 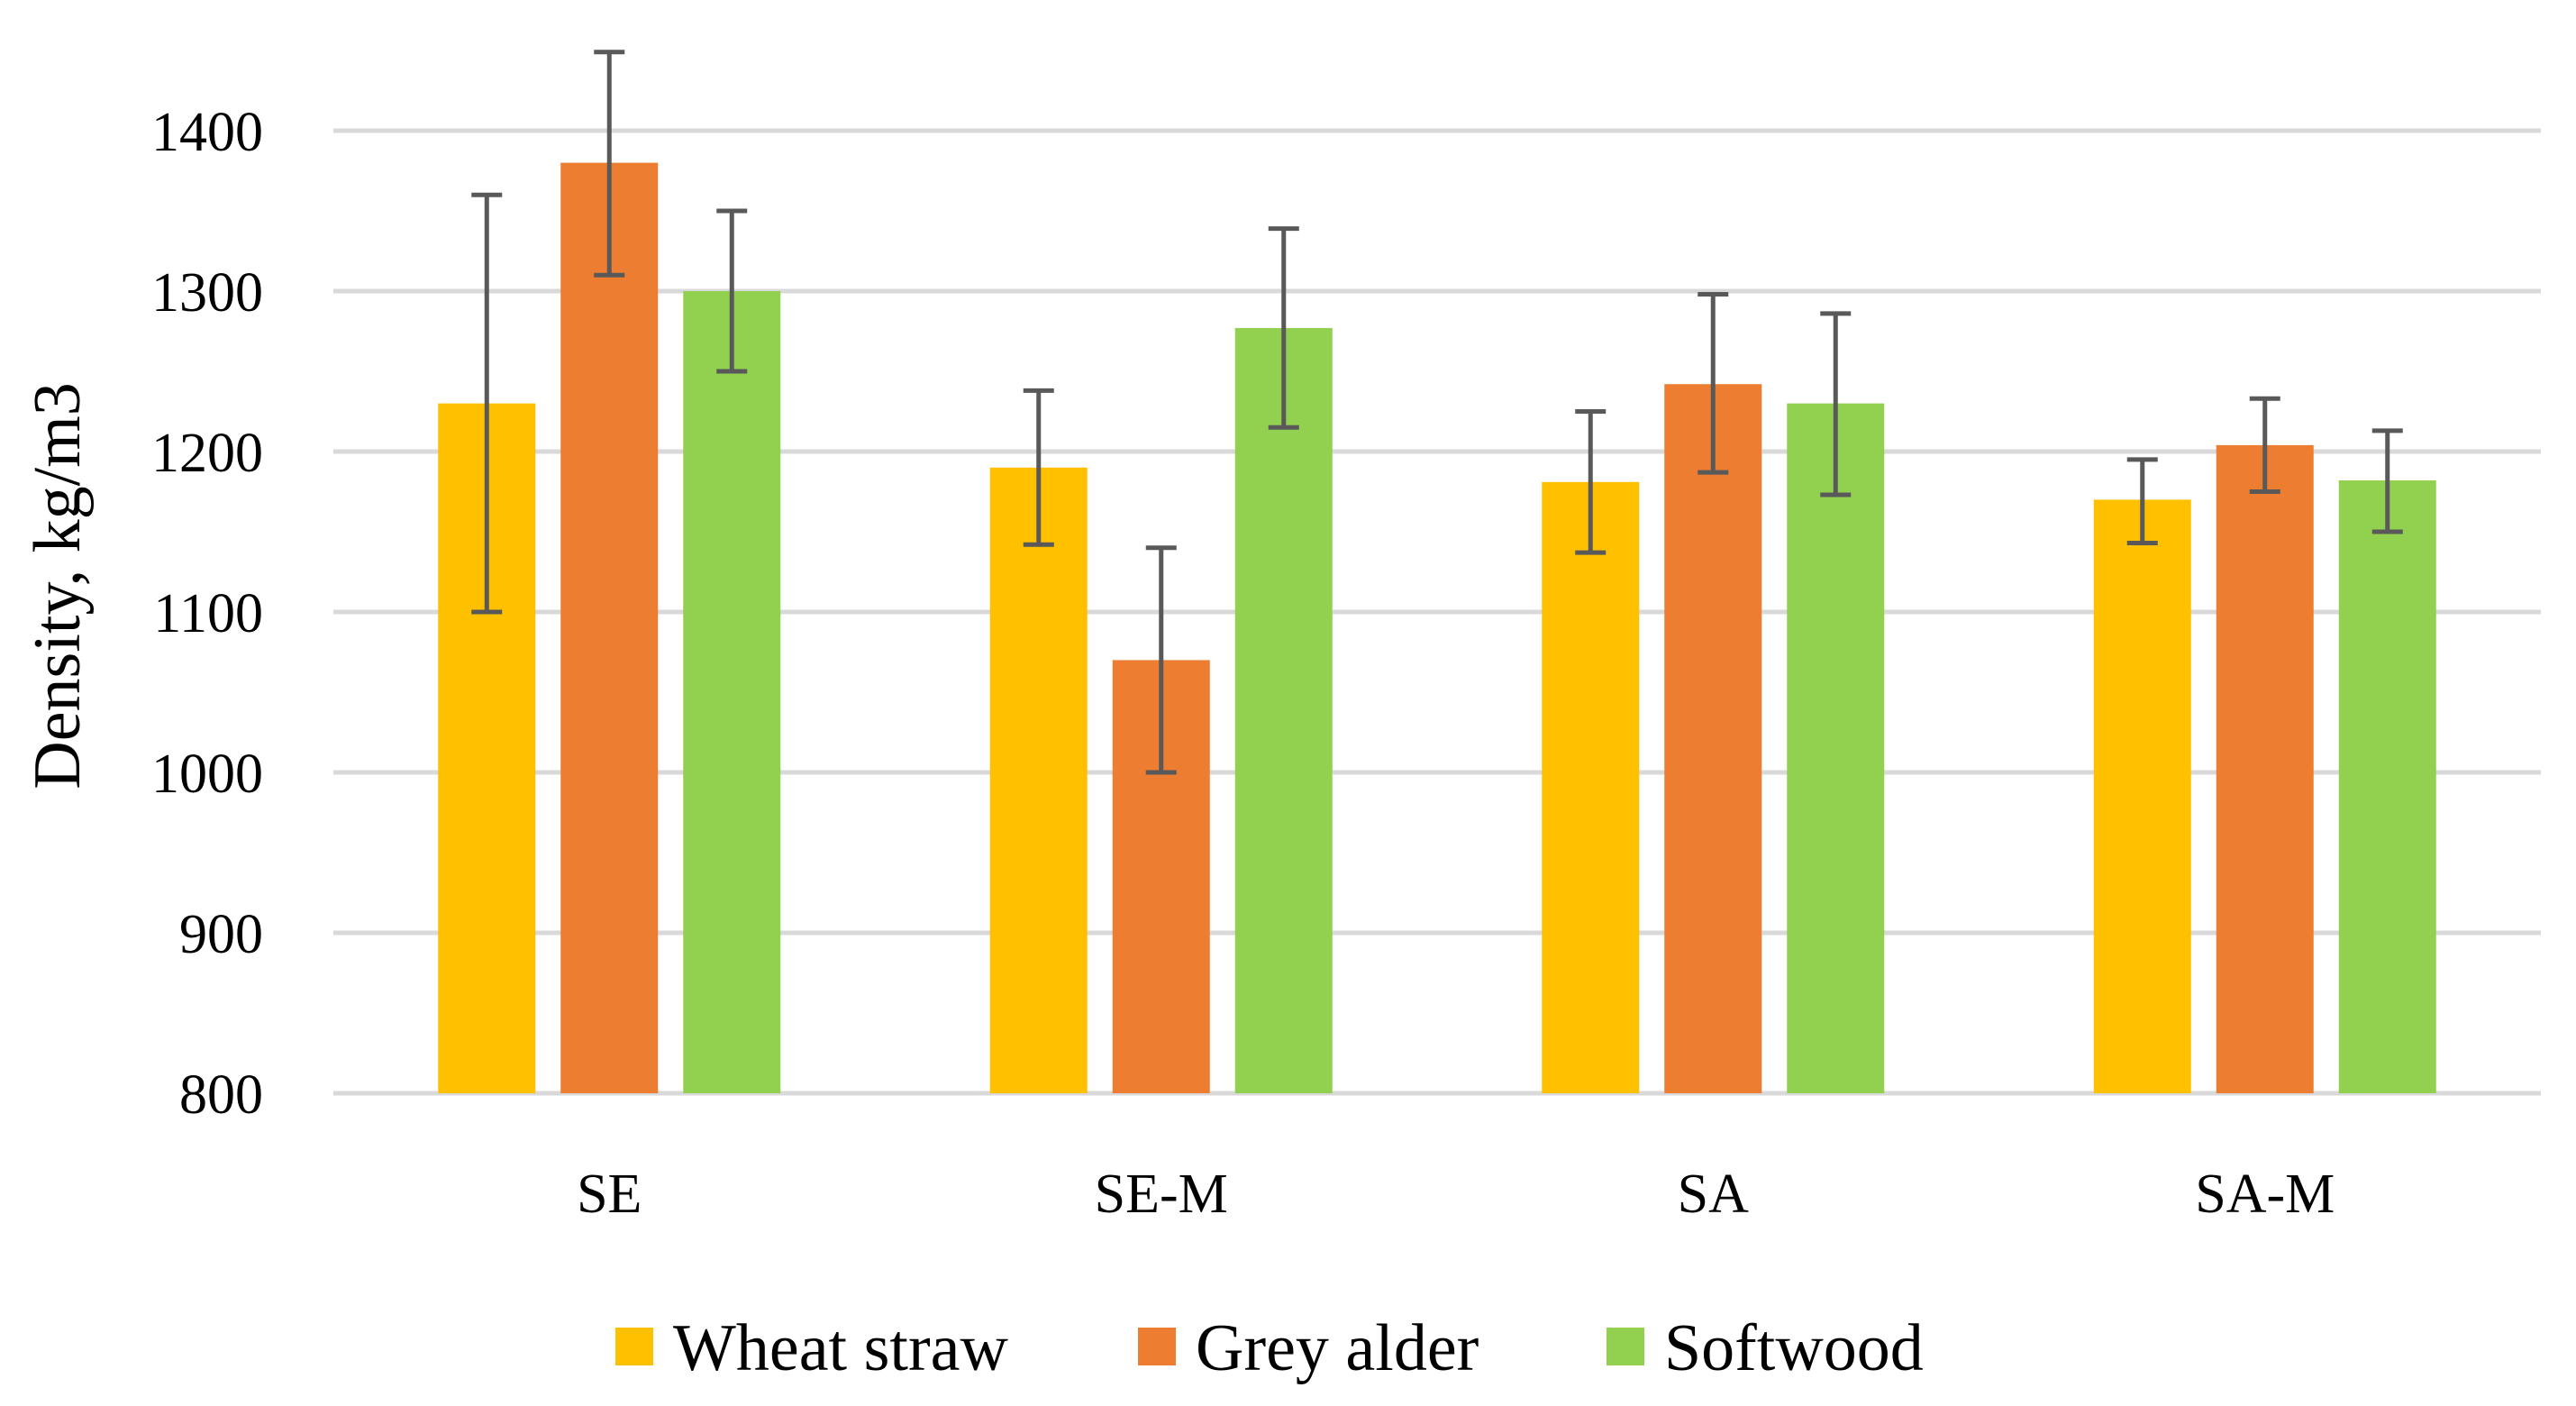 I want to click on y-tick-label: 1100, so click(x=208, y=613).